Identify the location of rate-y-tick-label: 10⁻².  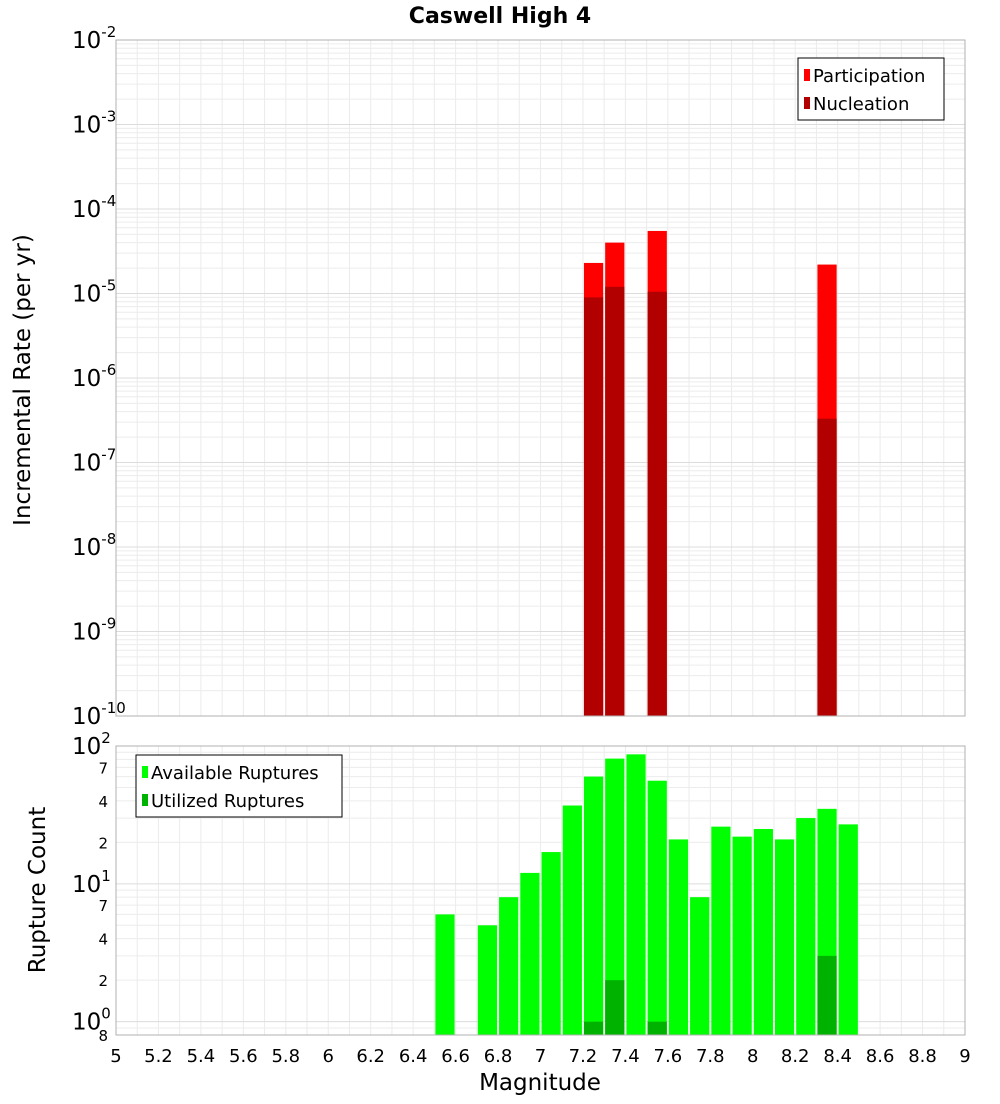
(94, 38).